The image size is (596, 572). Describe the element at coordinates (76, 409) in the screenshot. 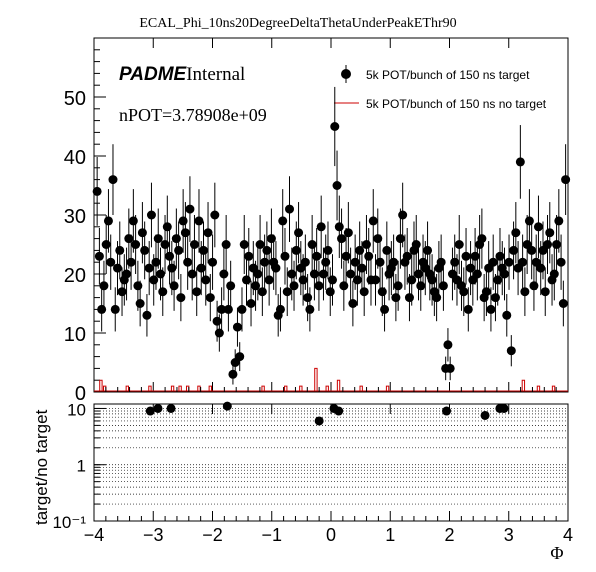

I see `bottom-y-tick-label: 10` at that location.